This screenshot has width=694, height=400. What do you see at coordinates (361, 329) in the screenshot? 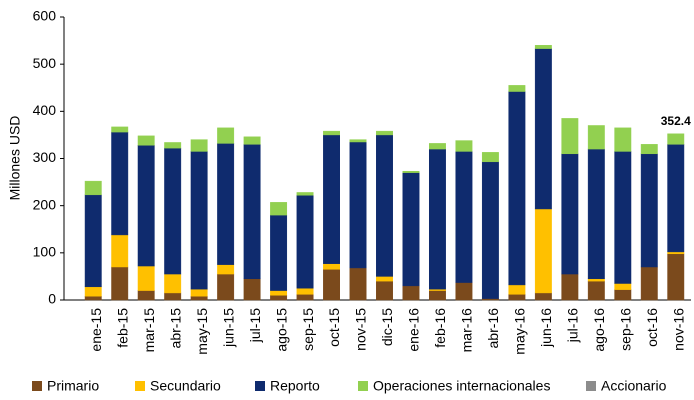
I see `x-tick-label: nov-15` at bounding box center [361, 329].